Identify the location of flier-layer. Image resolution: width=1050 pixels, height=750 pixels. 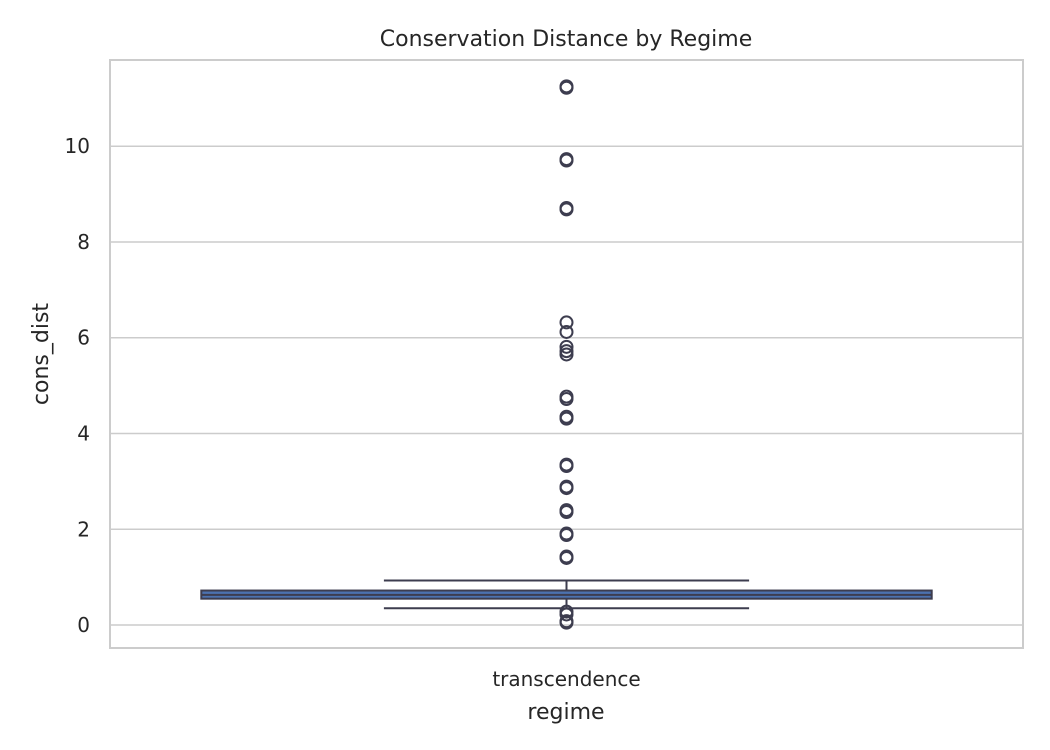
(566, 354).